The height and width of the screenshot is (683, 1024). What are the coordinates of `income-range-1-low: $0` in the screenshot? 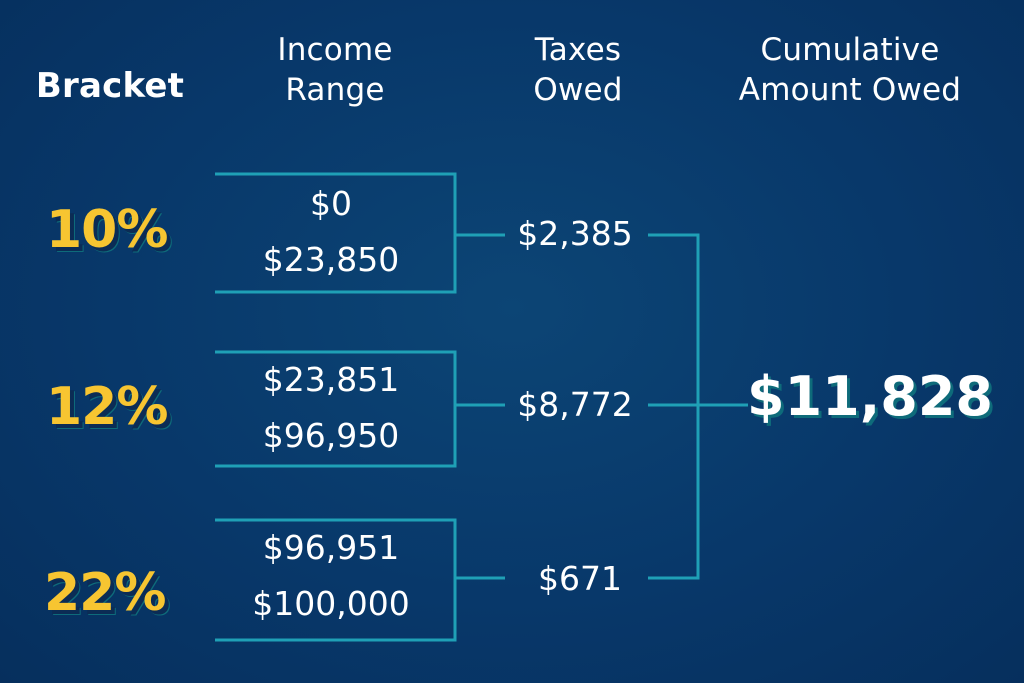 It's located at (331, 203).